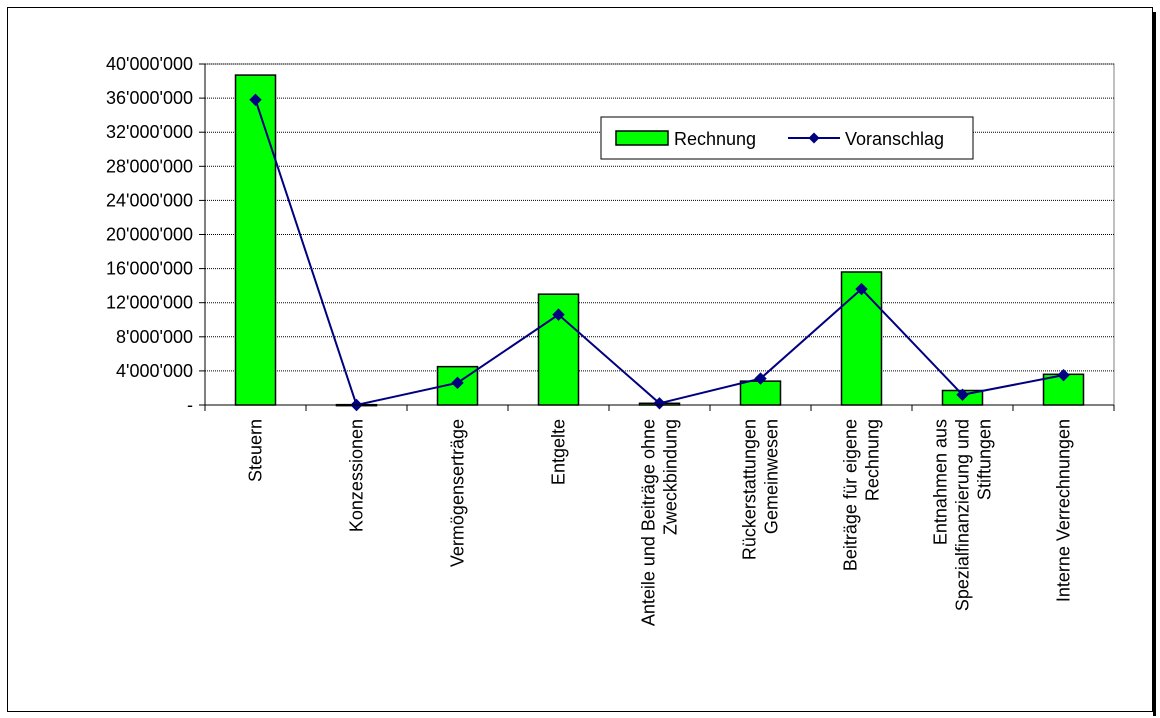  I want to click on category-label-line: Entgelte, so click(559, 452).